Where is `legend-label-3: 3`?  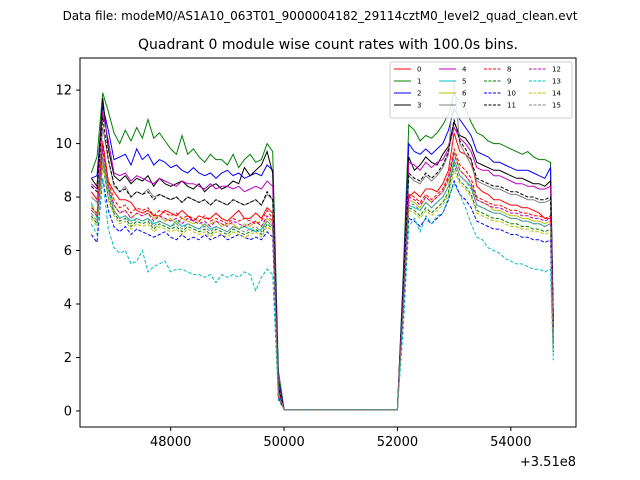 legend-label-3: 3 is located at coordinates (419, 106).